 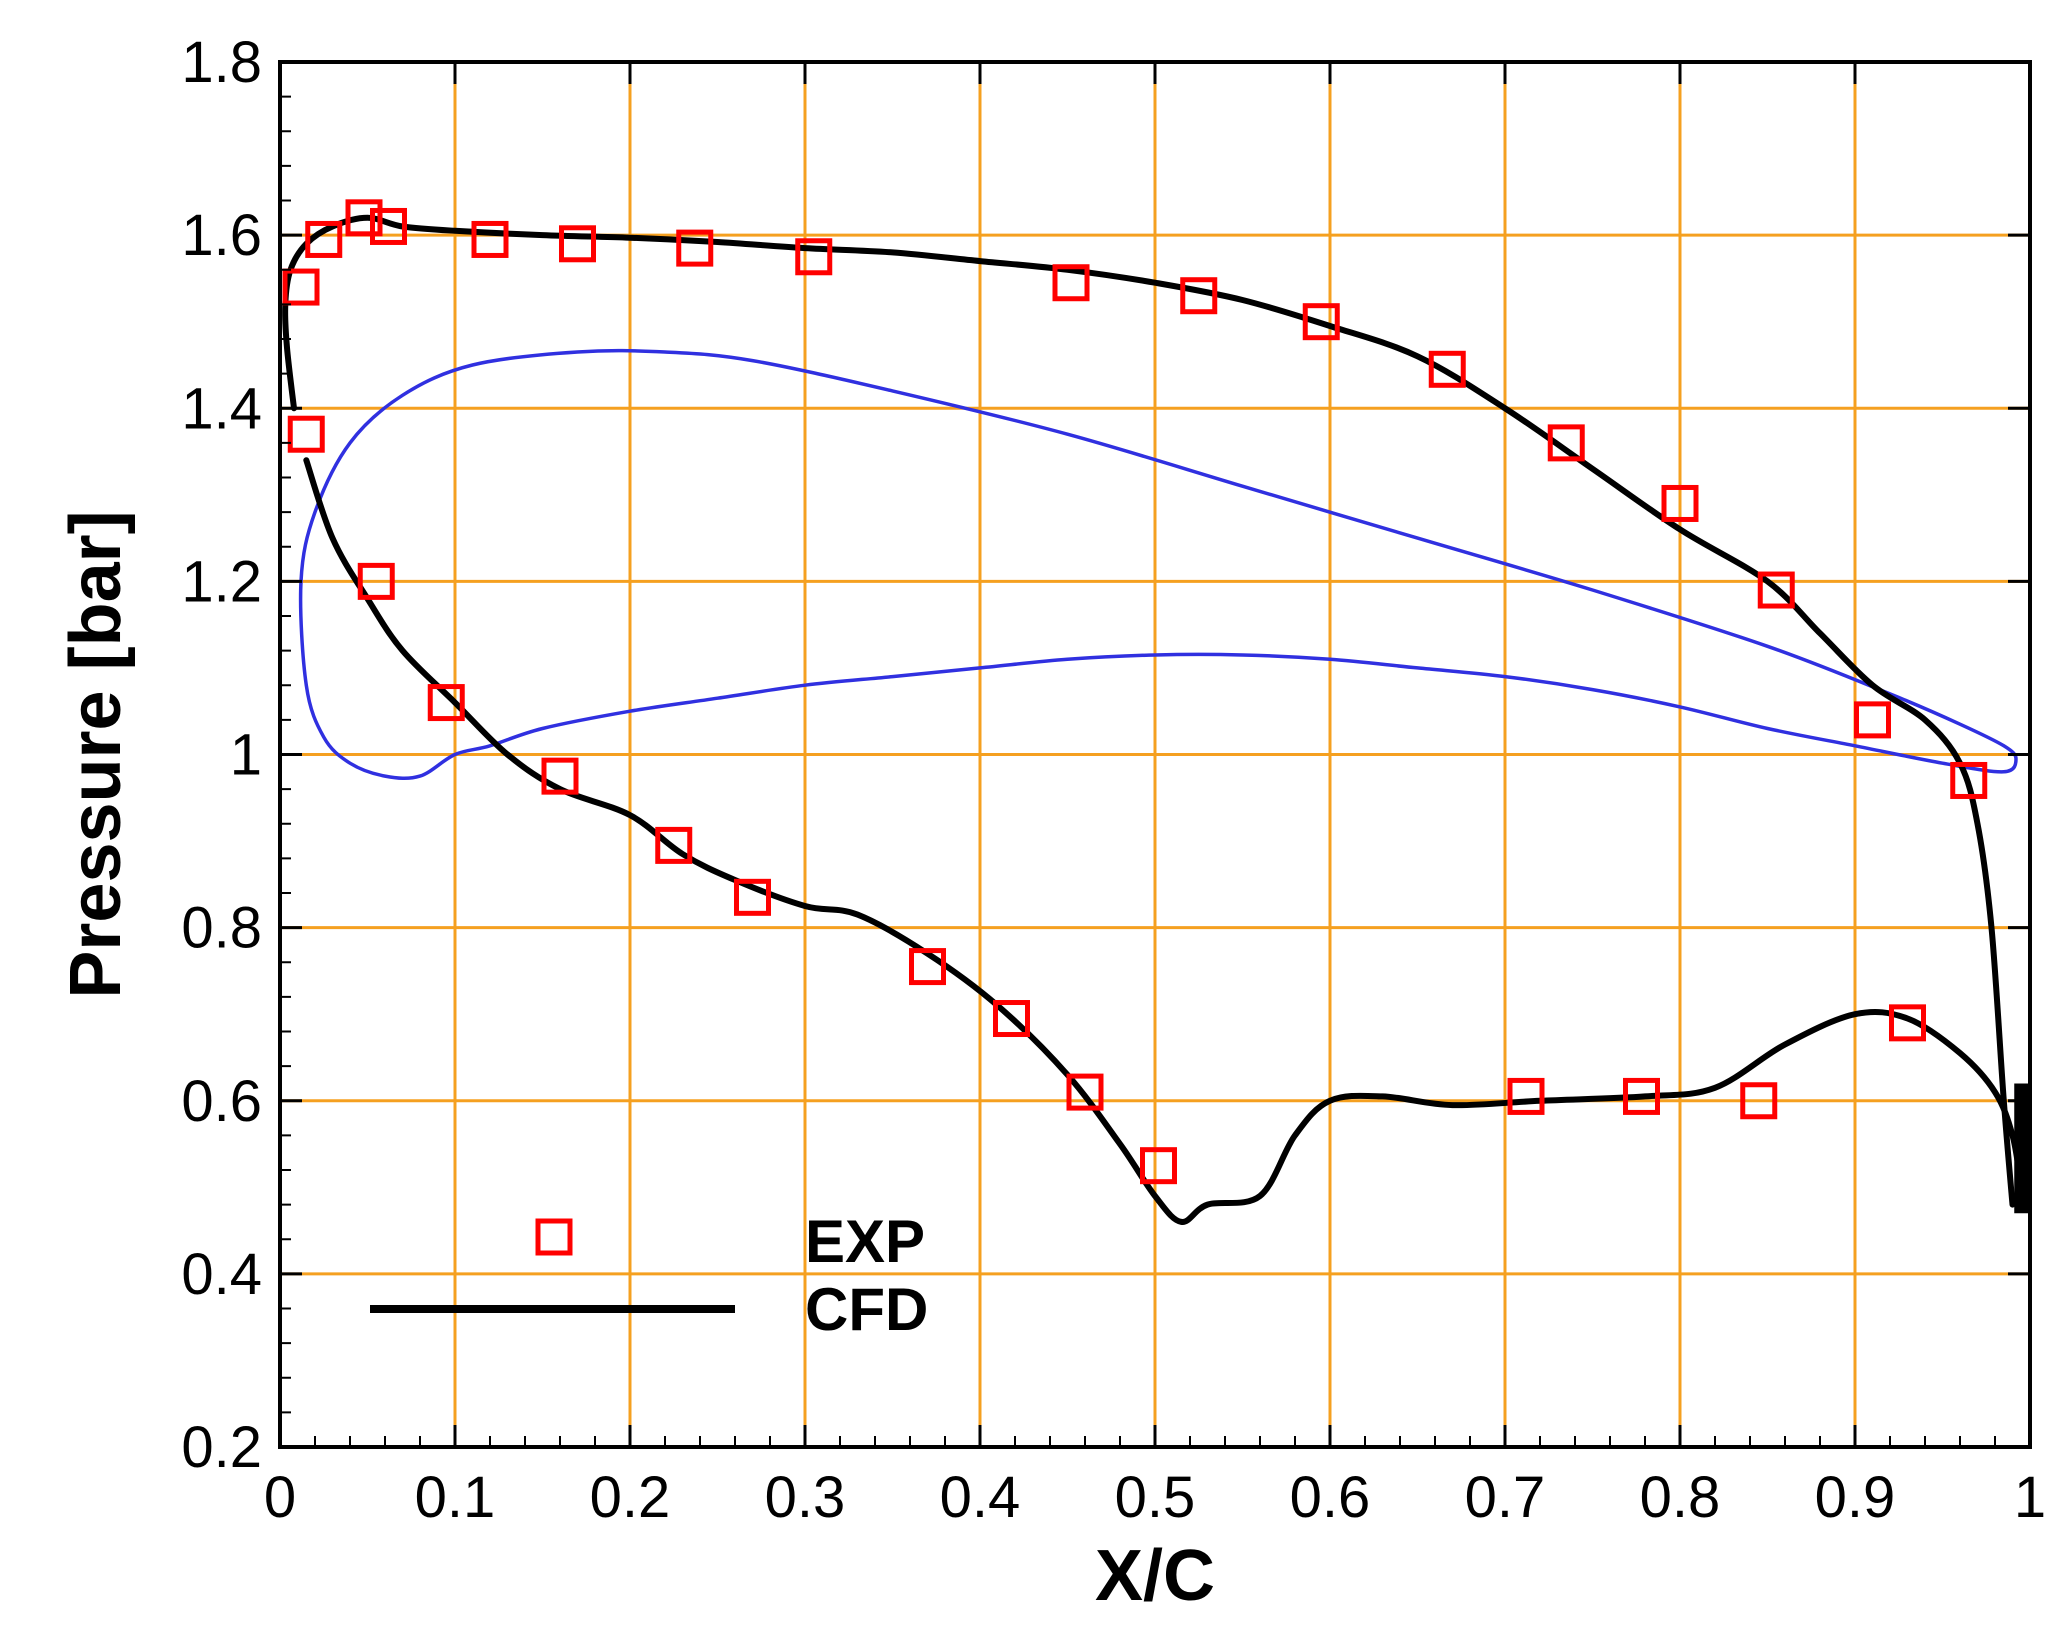 What do you see at coordinates (1505, 1497) in the screenshot?
I see `x-tick-label: 0.7` at bounding box center [1505, 1497].